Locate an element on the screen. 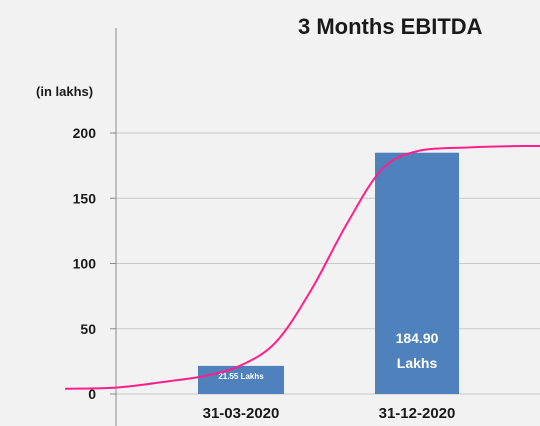 This screenshot has width=540, height=426. y-tick-label: 200 is located at coordinates (85, 133).